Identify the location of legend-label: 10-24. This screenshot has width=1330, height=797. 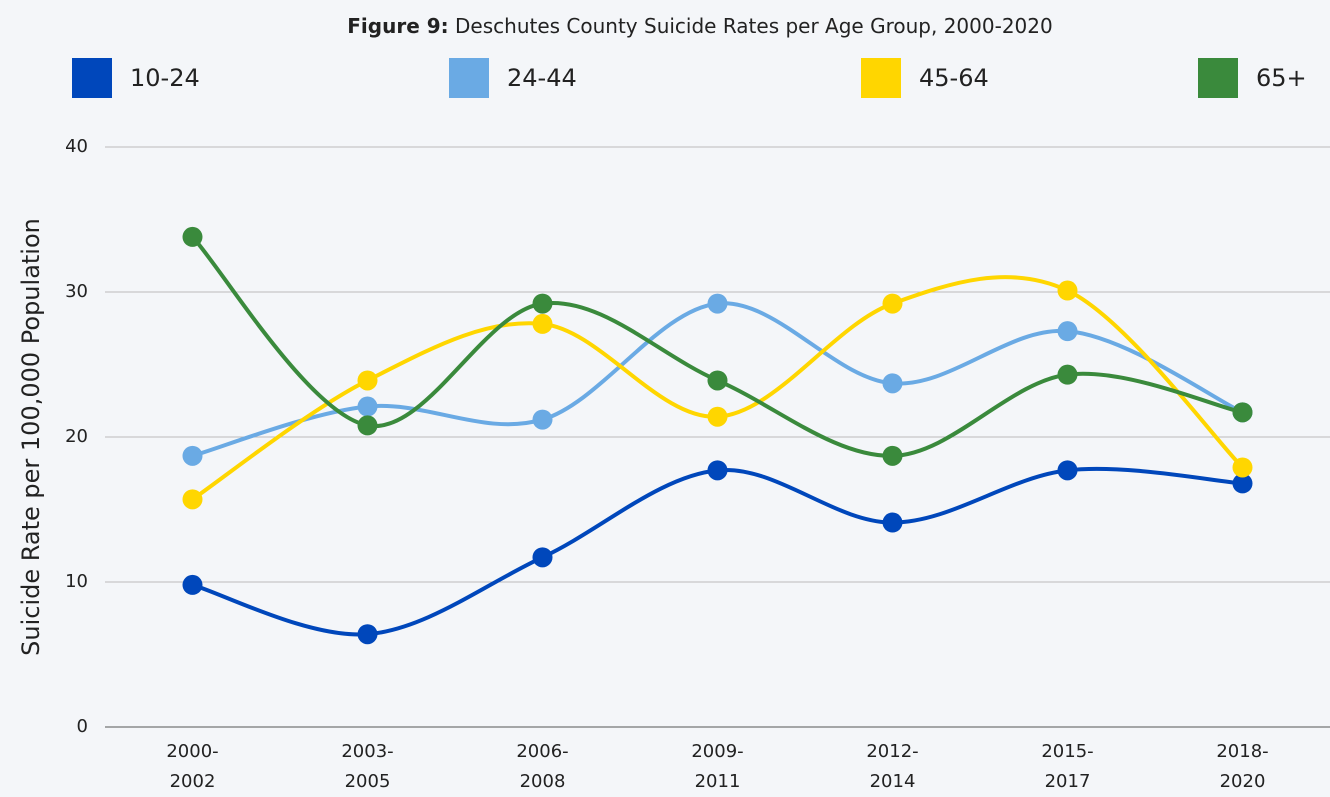
(165, 78).